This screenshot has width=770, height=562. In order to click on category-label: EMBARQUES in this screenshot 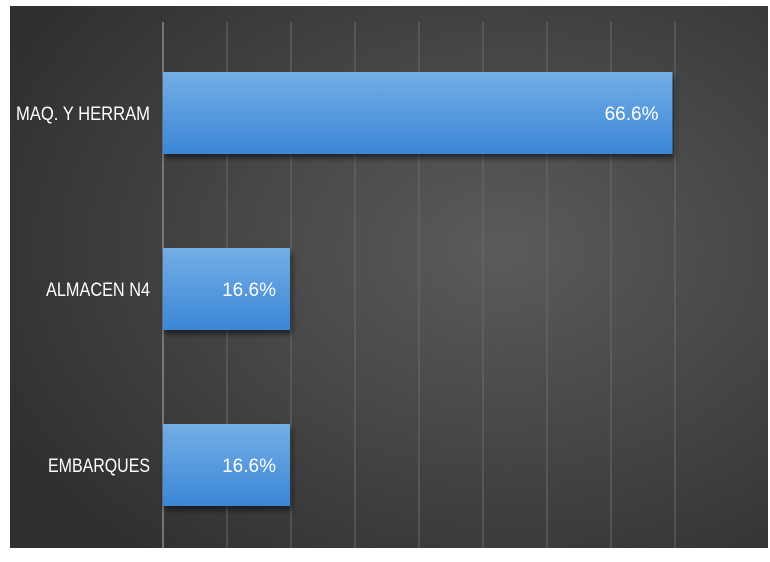, I will do `click(99, 466)`.